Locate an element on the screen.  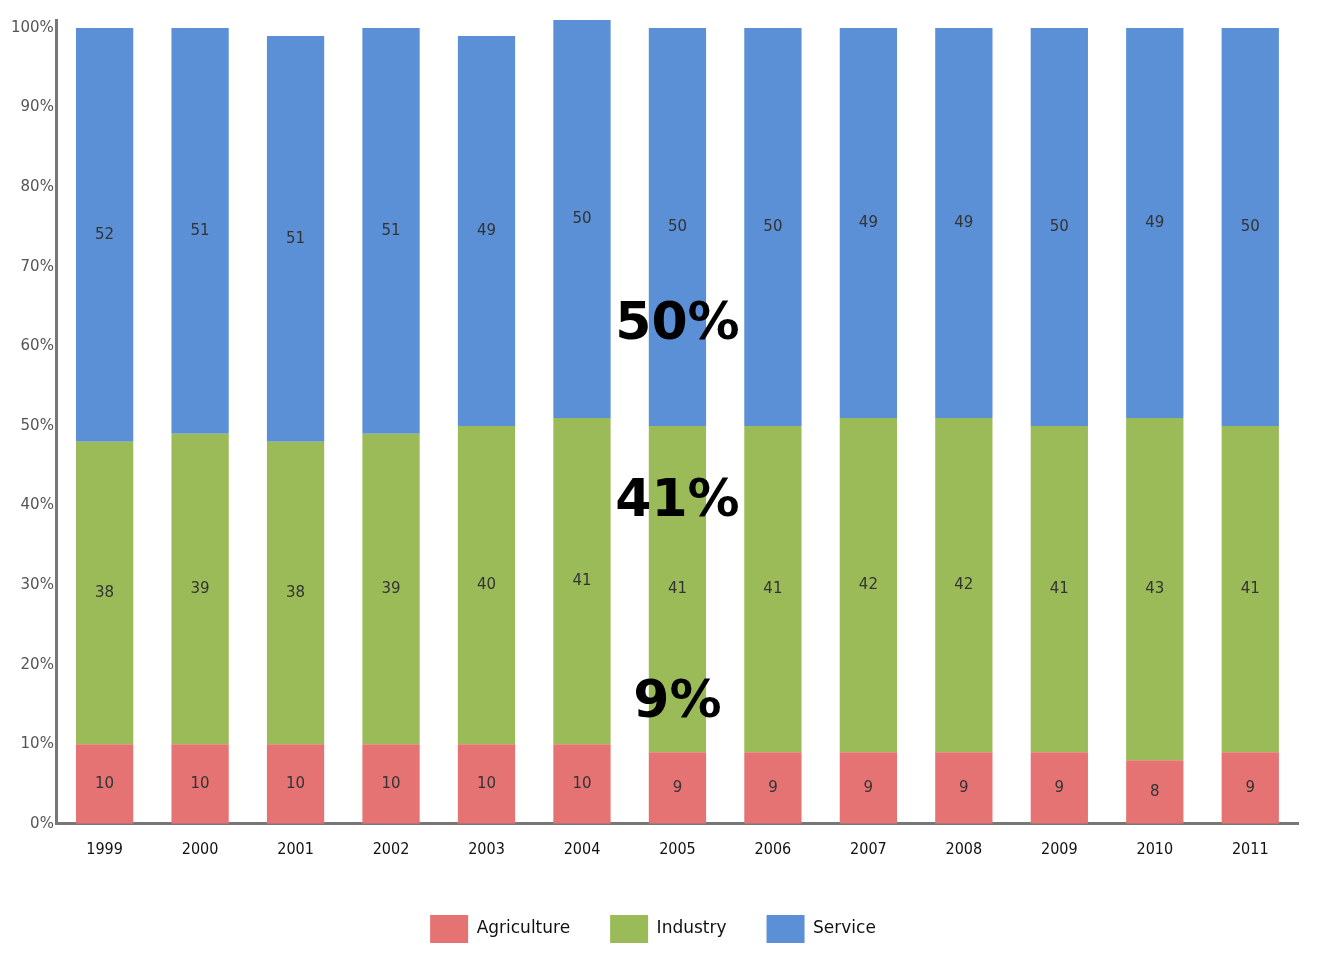
y-tick-label: 90% is located at coordinates (37, 106).